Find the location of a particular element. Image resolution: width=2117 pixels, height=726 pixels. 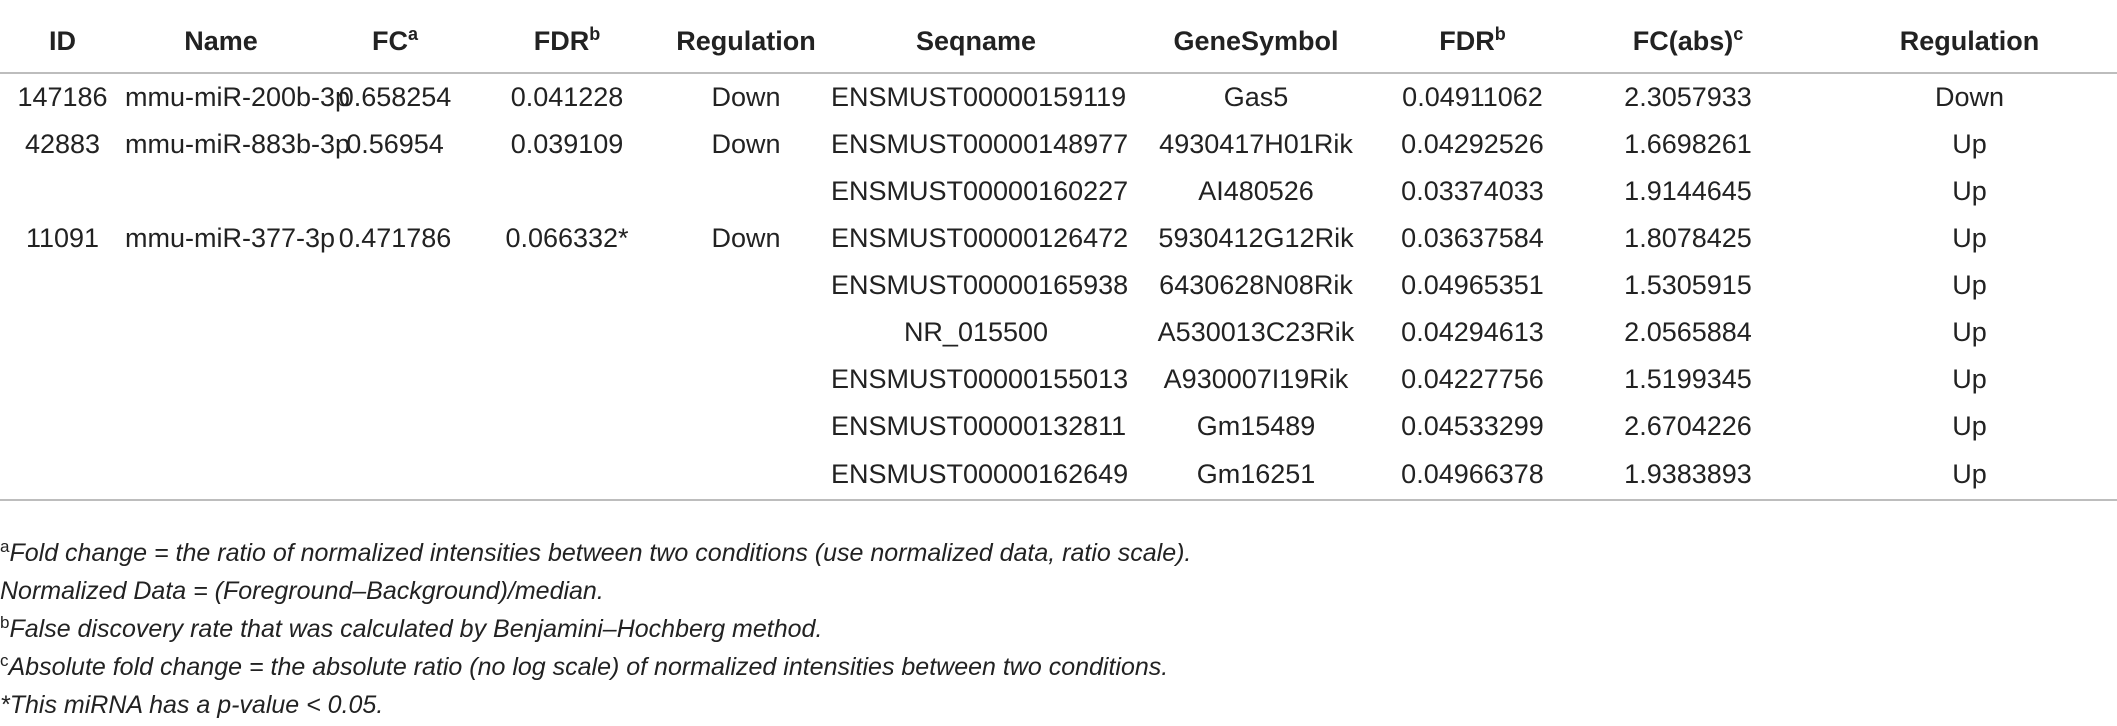

cell-genesymbol: 6430628N08Rik is located at coordinates (1256, 285).